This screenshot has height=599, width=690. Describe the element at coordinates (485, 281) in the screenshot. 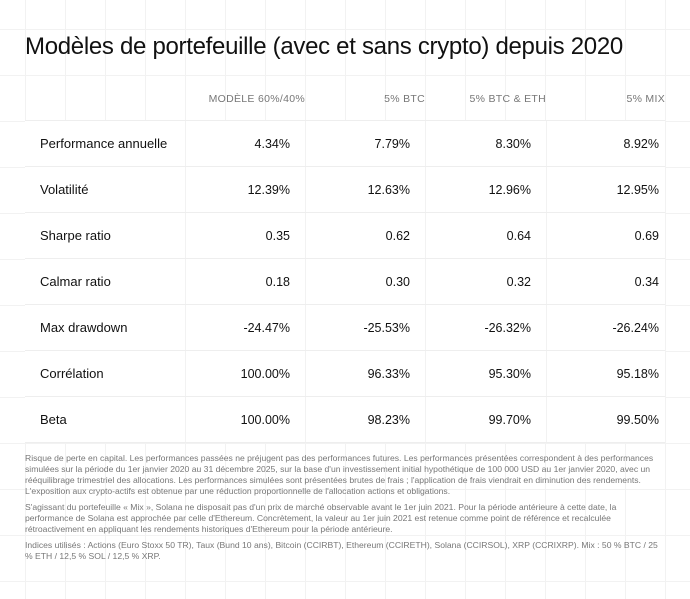

I see `cell-value: 0.32` at that location.